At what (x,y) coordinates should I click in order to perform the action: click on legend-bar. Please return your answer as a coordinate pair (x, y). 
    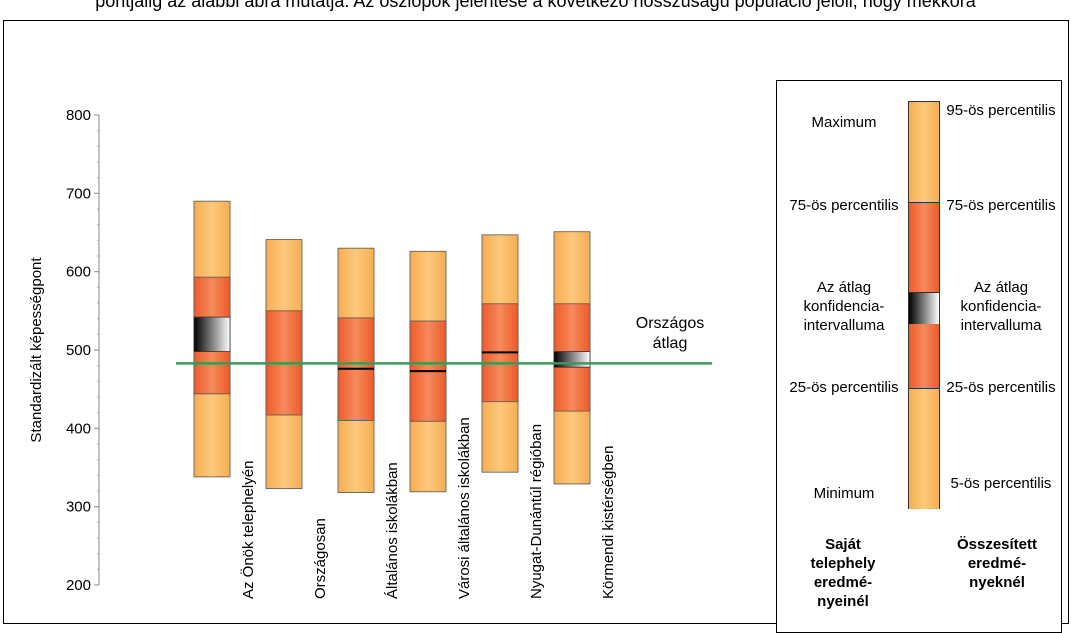
    Looking at the image, I should click on (924, 305).